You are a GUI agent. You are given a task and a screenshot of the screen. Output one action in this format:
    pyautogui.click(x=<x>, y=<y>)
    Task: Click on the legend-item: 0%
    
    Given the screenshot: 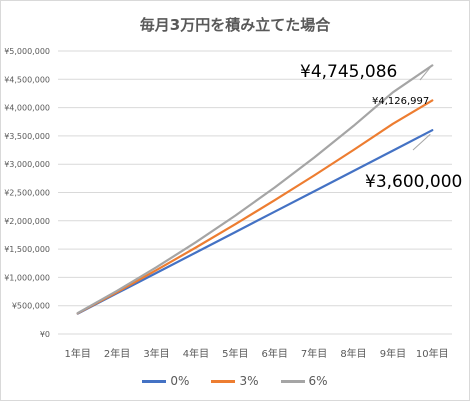 What is the action you would take?
    pyautogui.click(x=165, y=381)
    